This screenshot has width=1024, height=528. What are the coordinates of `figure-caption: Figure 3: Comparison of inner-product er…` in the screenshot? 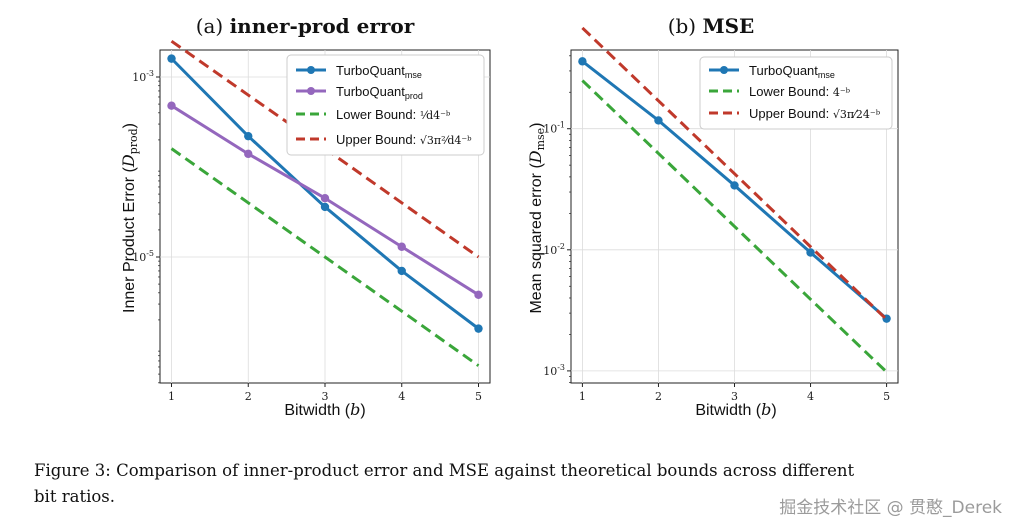 It's located at (519, 484).